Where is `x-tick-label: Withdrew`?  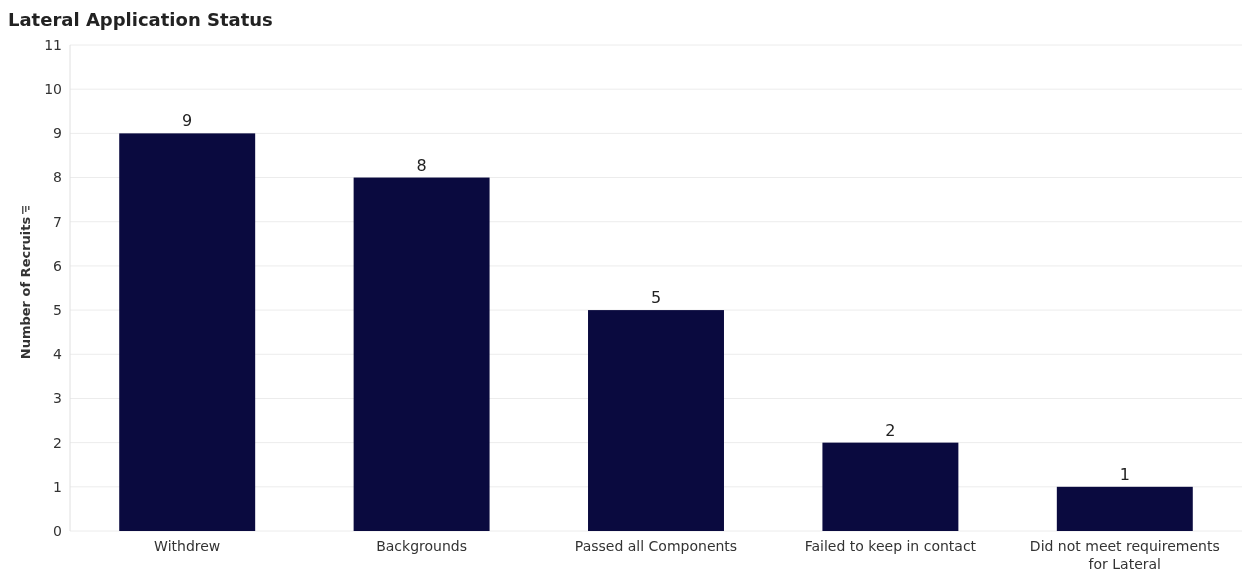
x-tick-label: Withdrew is located at coordinates (187, 546).